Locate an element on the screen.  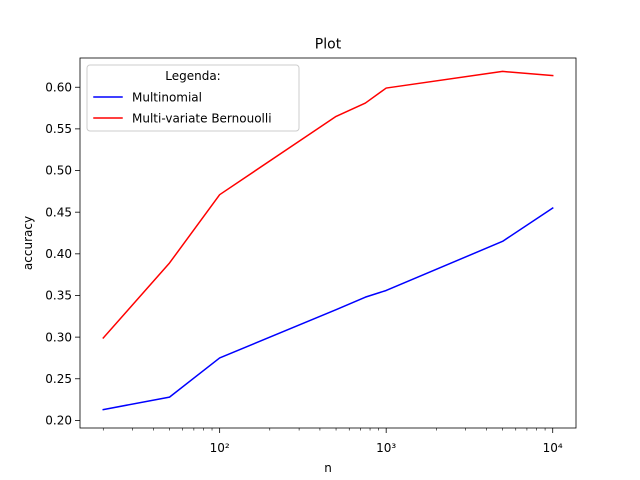
y-tick-label-4: 0.35 is located at coordinates (58, 296).